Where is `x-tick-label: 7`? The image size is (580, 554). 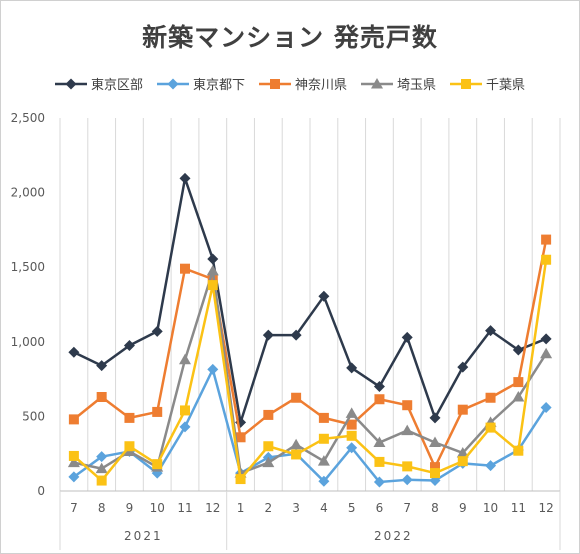 x-tick-label: 7 is located at coordinates (407, 508).